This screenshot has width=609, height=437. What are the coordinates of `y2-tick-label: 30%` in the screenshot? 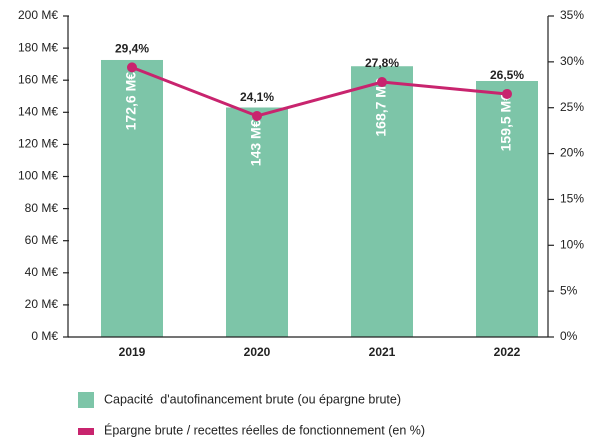 It's located at (572, 61).